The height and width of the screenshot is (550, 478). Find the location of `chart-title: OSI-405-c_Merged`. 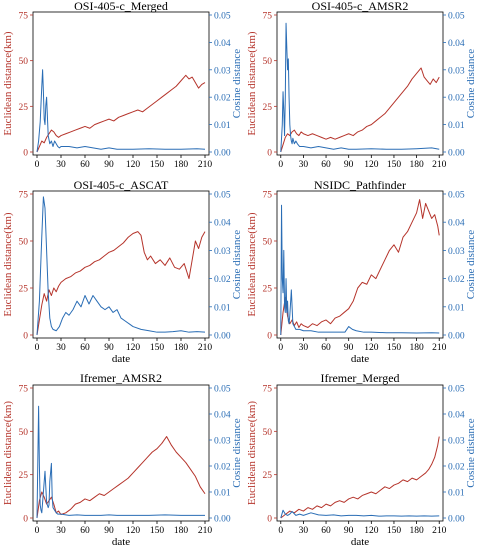

chart-title: OSI-405-c_Merged is located at coordinates (121, 6).